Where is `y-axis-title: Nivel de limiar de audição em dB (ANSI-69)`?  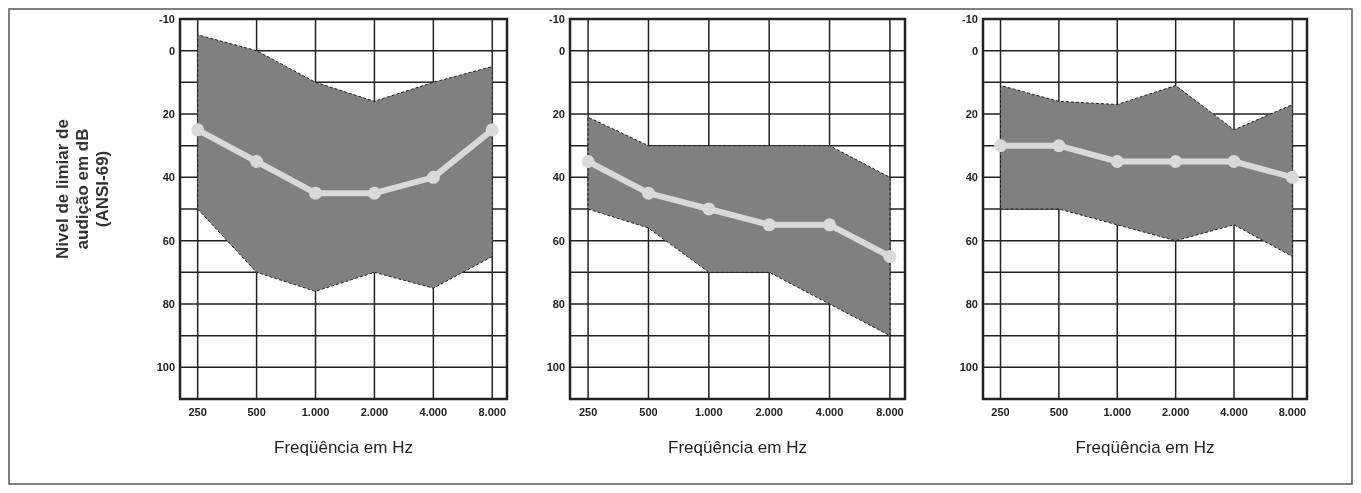 y-axis-title: Nivel de limiar de audição em dB (ANSI-69) is located at coordinates (82, 189).